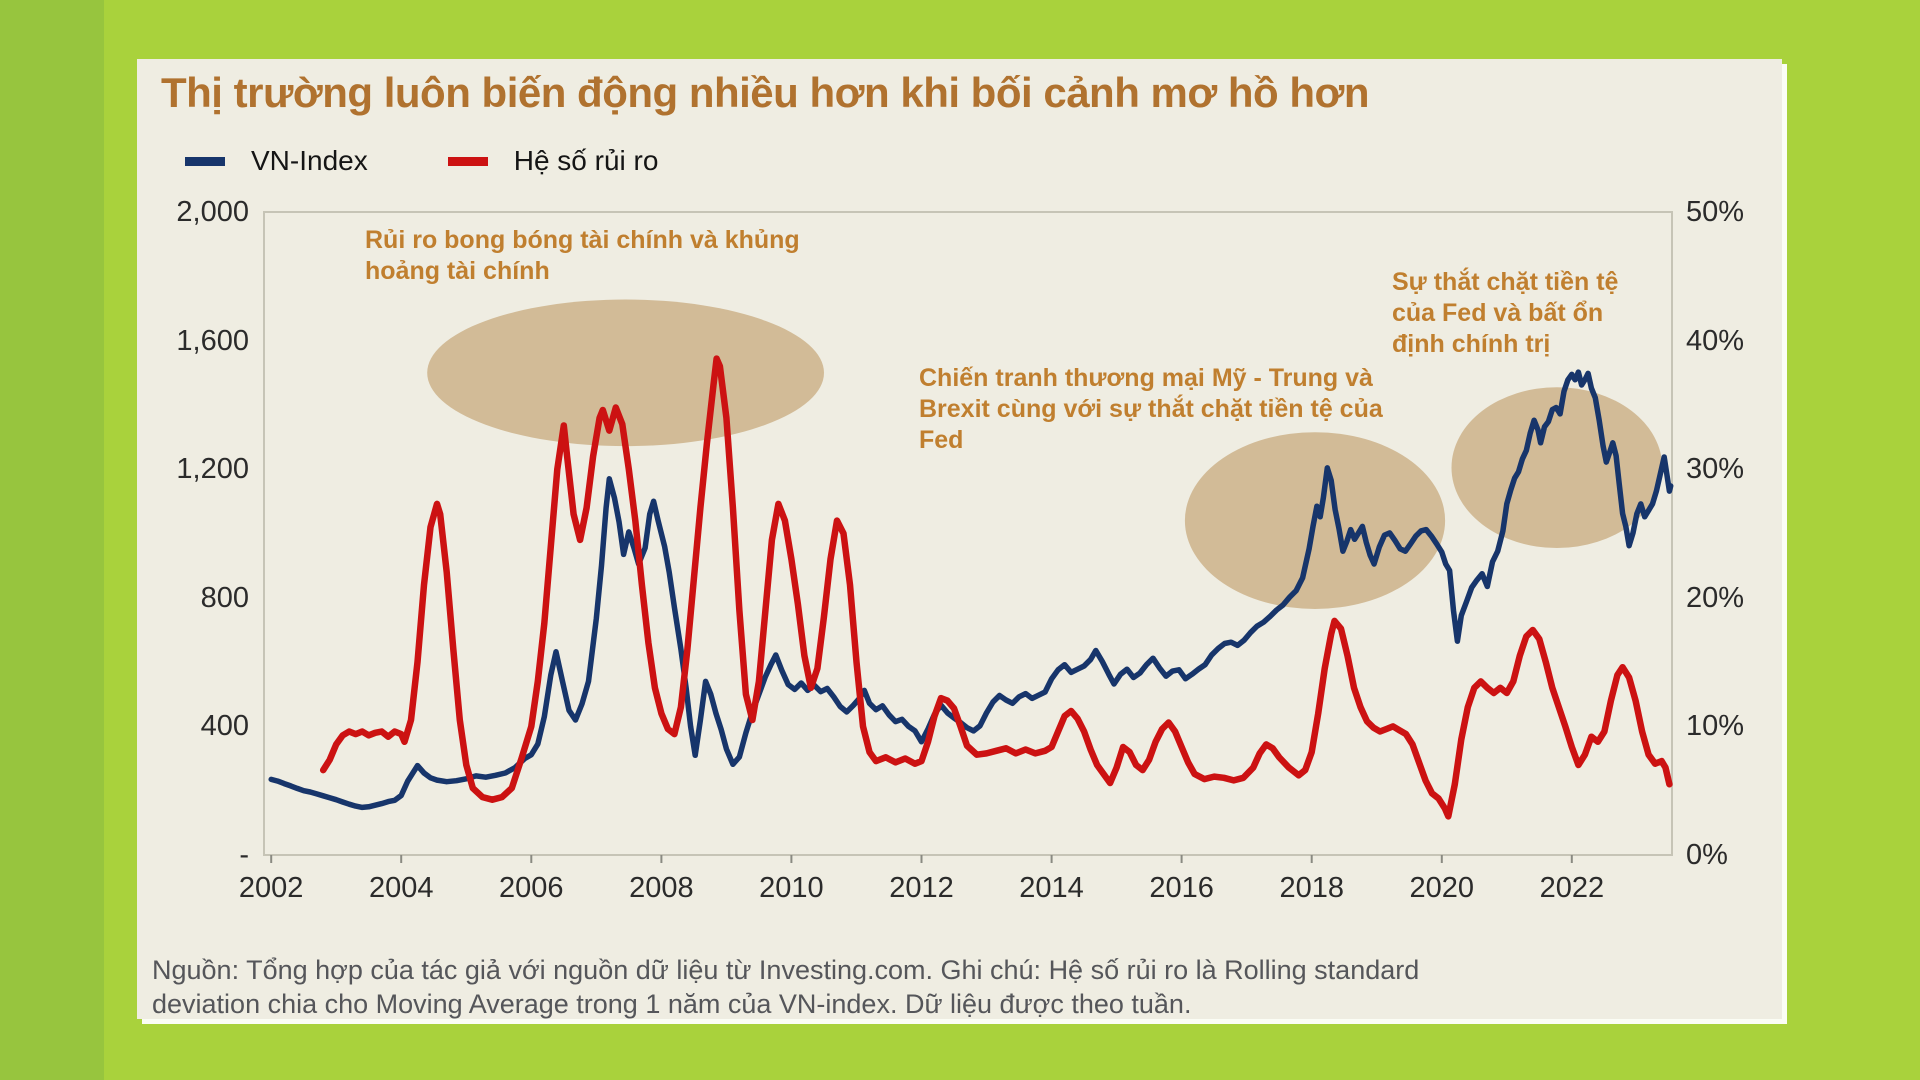 The width and height of the screenshot is (1920, 1080). Describe the element at coordinates (244, 855) in the screenshot. I see `y-axis-left-label: -` at that location.